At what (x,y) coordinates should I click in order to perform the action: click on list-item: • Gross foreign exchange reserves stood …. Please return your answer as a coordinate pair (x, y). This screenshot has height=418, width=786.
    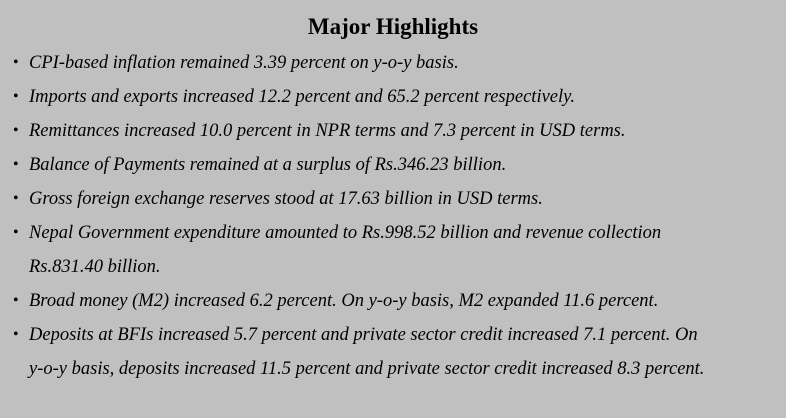
    Looking at the image, I should click on (397, 199).